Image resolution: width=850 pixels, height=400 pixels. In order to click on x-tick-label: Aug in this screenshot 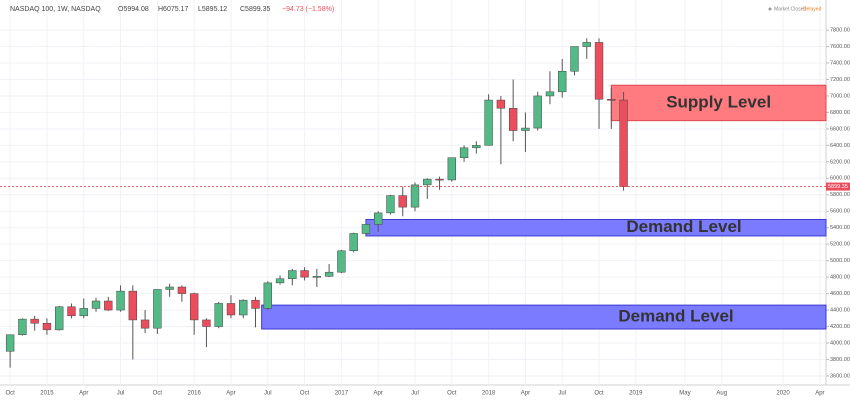, I will do `click(721, 394)`.